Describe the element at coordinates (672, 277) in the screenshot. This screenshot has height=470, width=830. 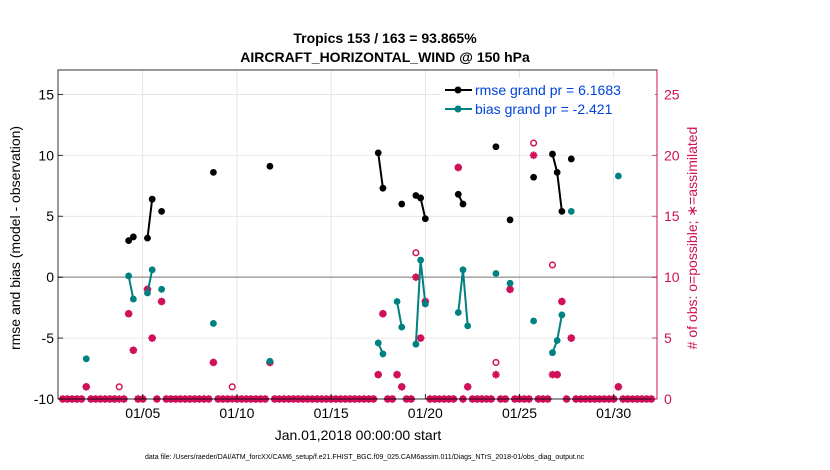
I see `y-right-tick-label: 10` at that location.